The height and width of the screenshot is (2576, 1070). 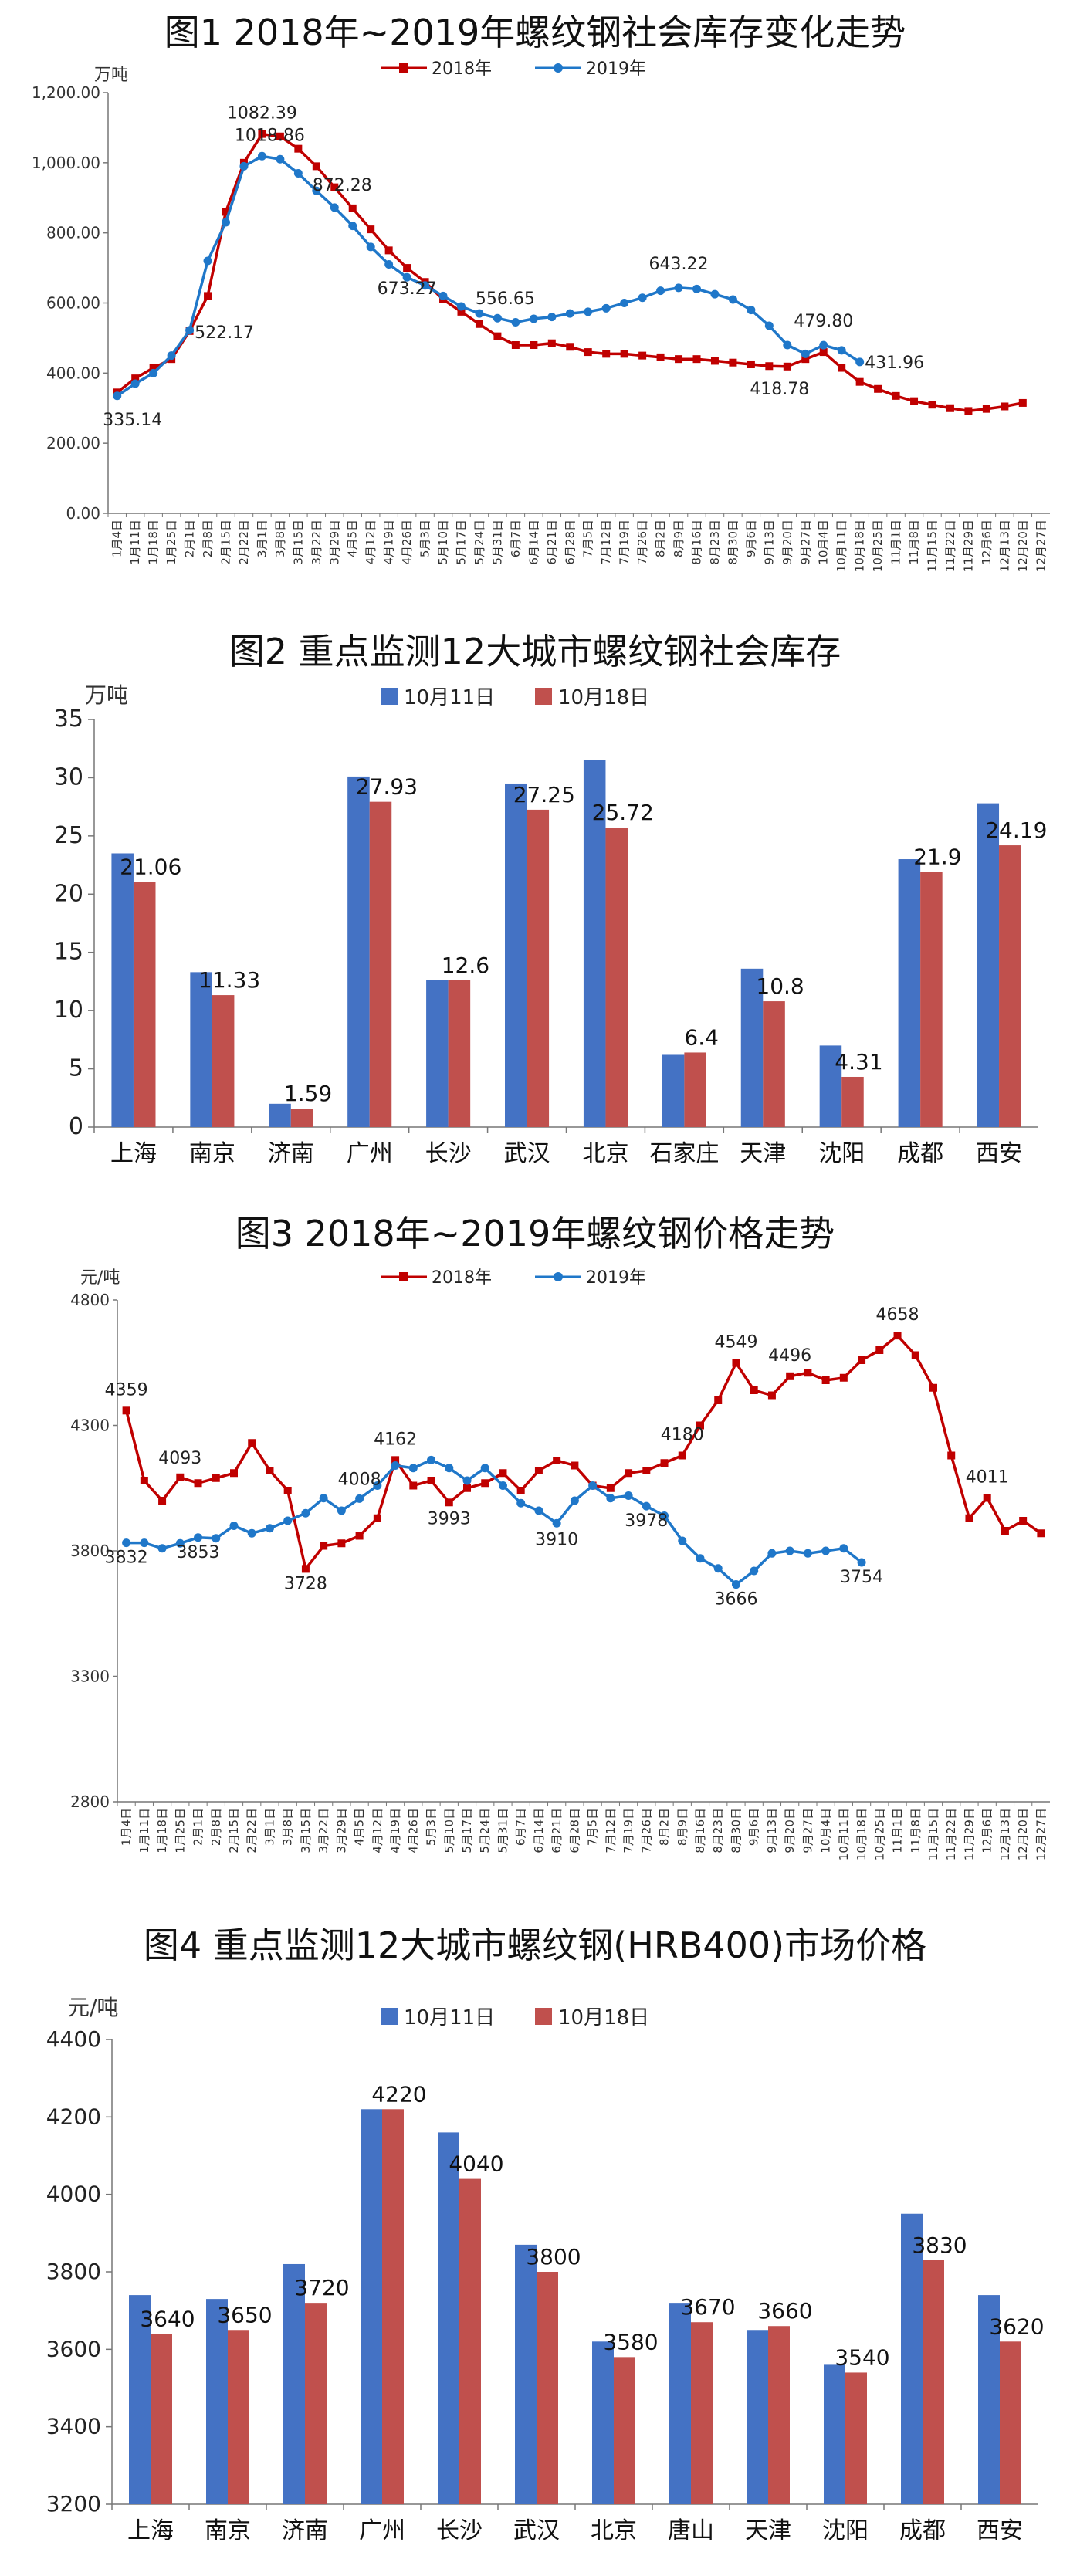 What do you see at coordinates (603, 698) in the screenshot?
I see `legend-label-1: 10月18日` at bounding box center [603, 698].